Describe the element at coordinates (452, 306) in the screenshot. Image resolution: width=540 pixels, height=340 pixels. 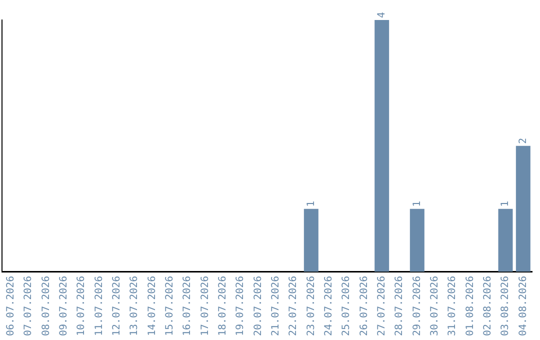
I see `x-tick-label: 31.07.2026` at that location.